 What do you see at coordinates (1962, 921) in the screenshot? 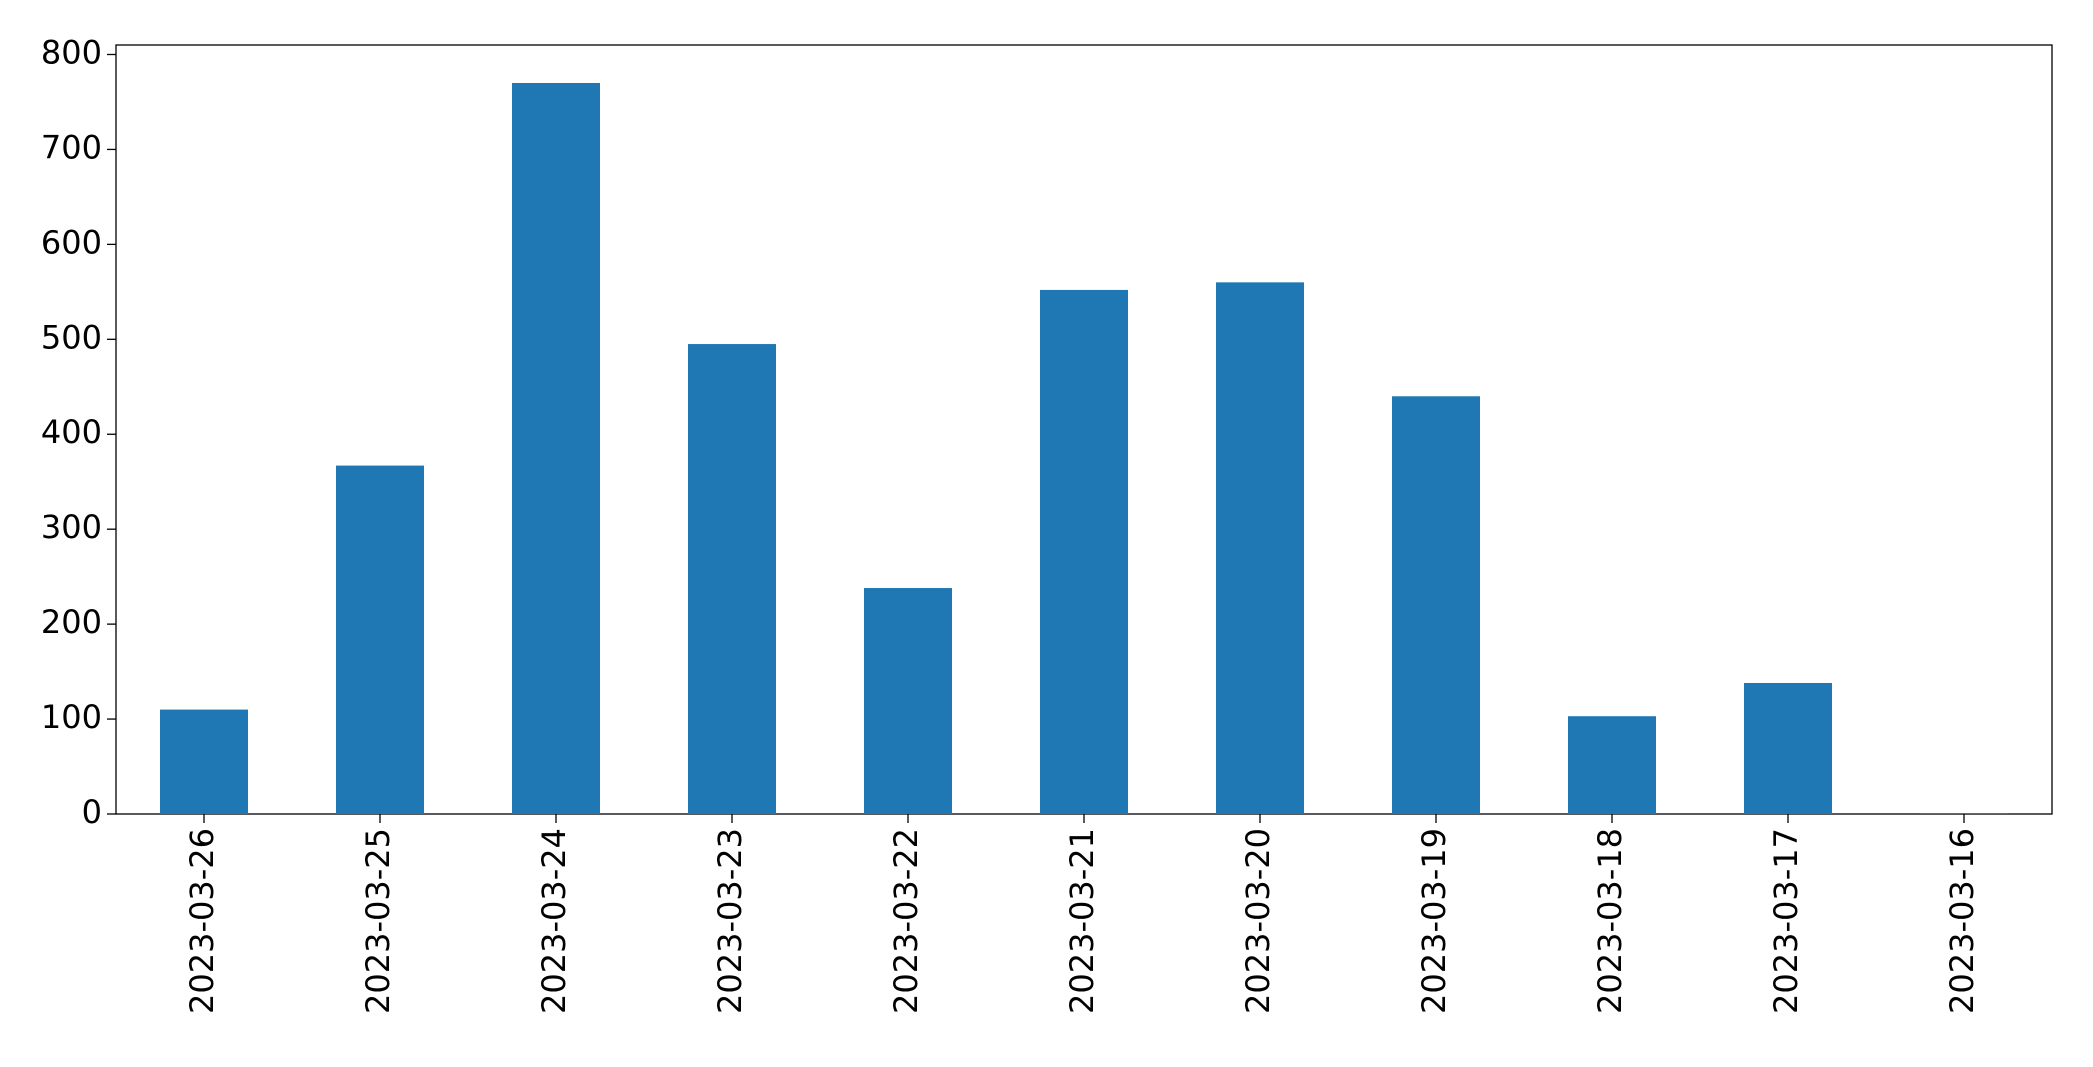
I see `x-tick-label: 2023-03-16` at bounding box center [1962, 921].